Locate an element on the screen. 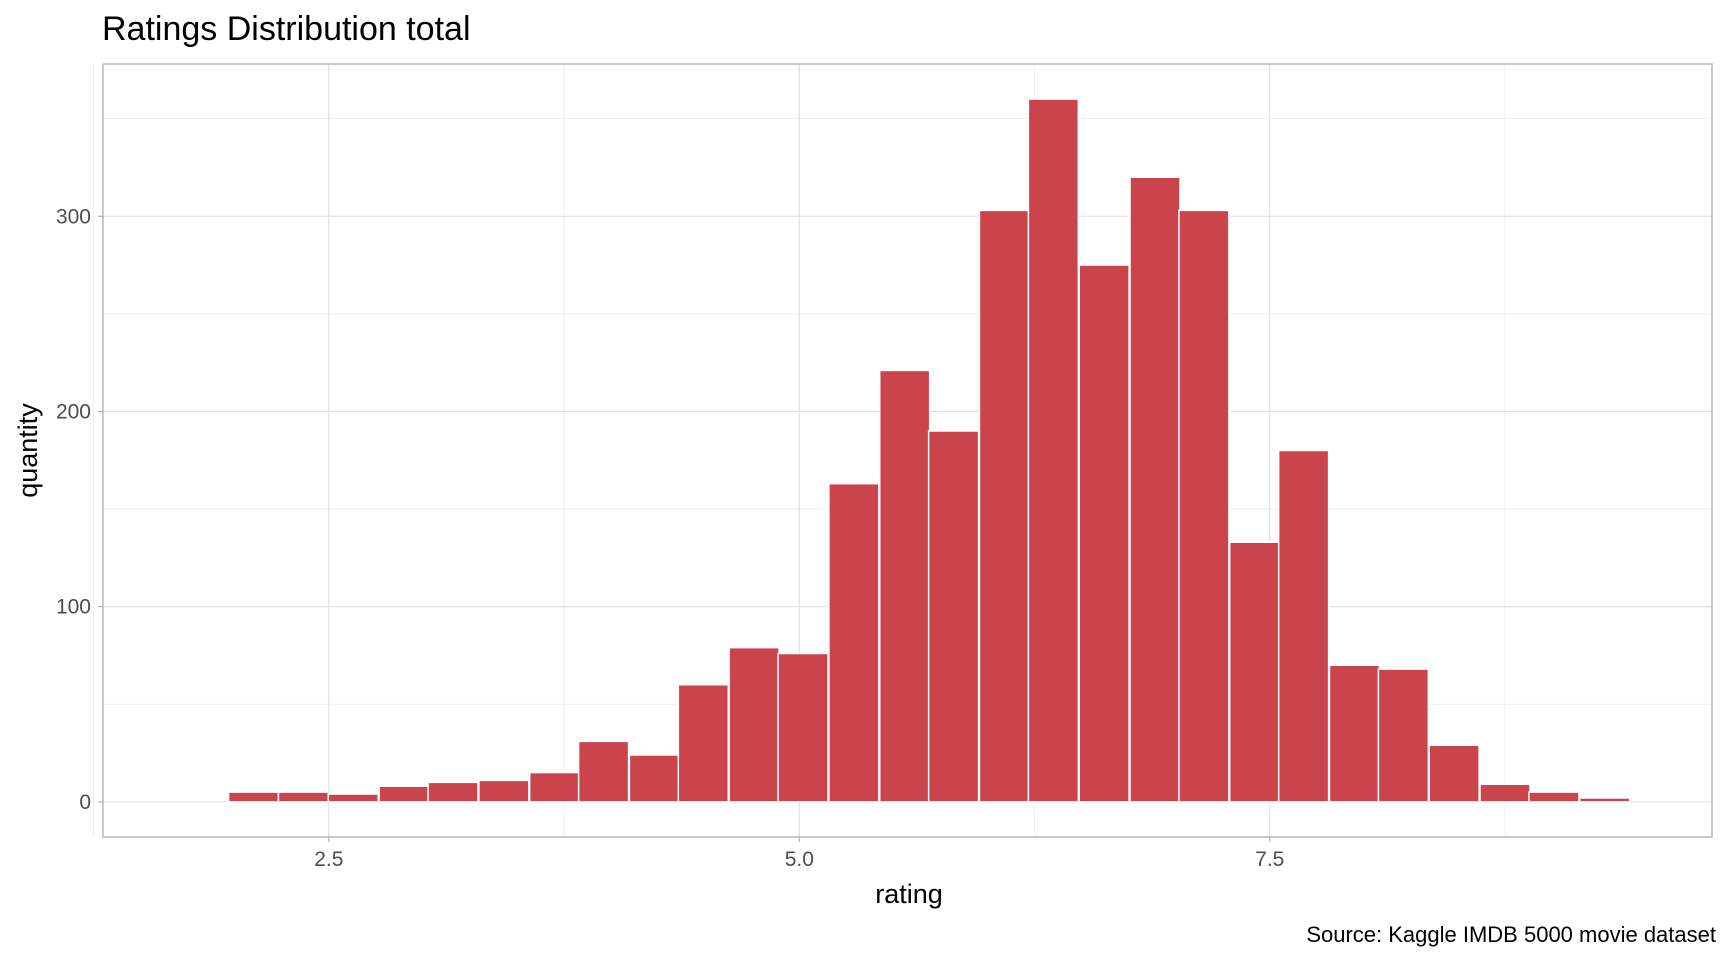 This screenshot has height=960, width=1728. chart-title: Ratings Distribution total is located at coordinates (286, 29).